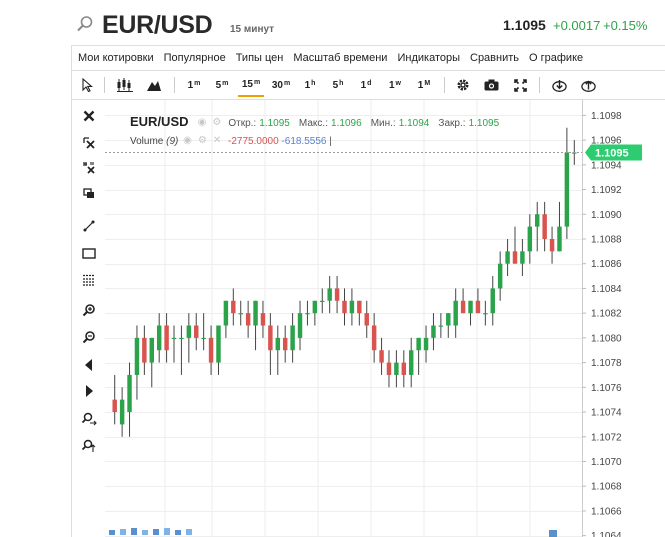 This screenshot has height=537, width=665. I want to click on upload-icon, so click(588, 85).